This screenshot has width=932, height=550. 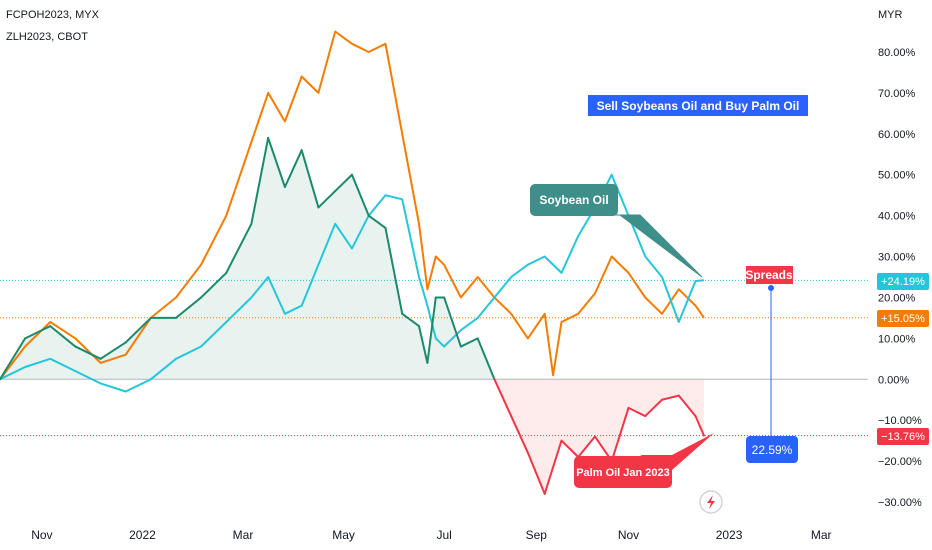 I want to click on y-tick-label: 80.00%, so click(x=897, y=53).